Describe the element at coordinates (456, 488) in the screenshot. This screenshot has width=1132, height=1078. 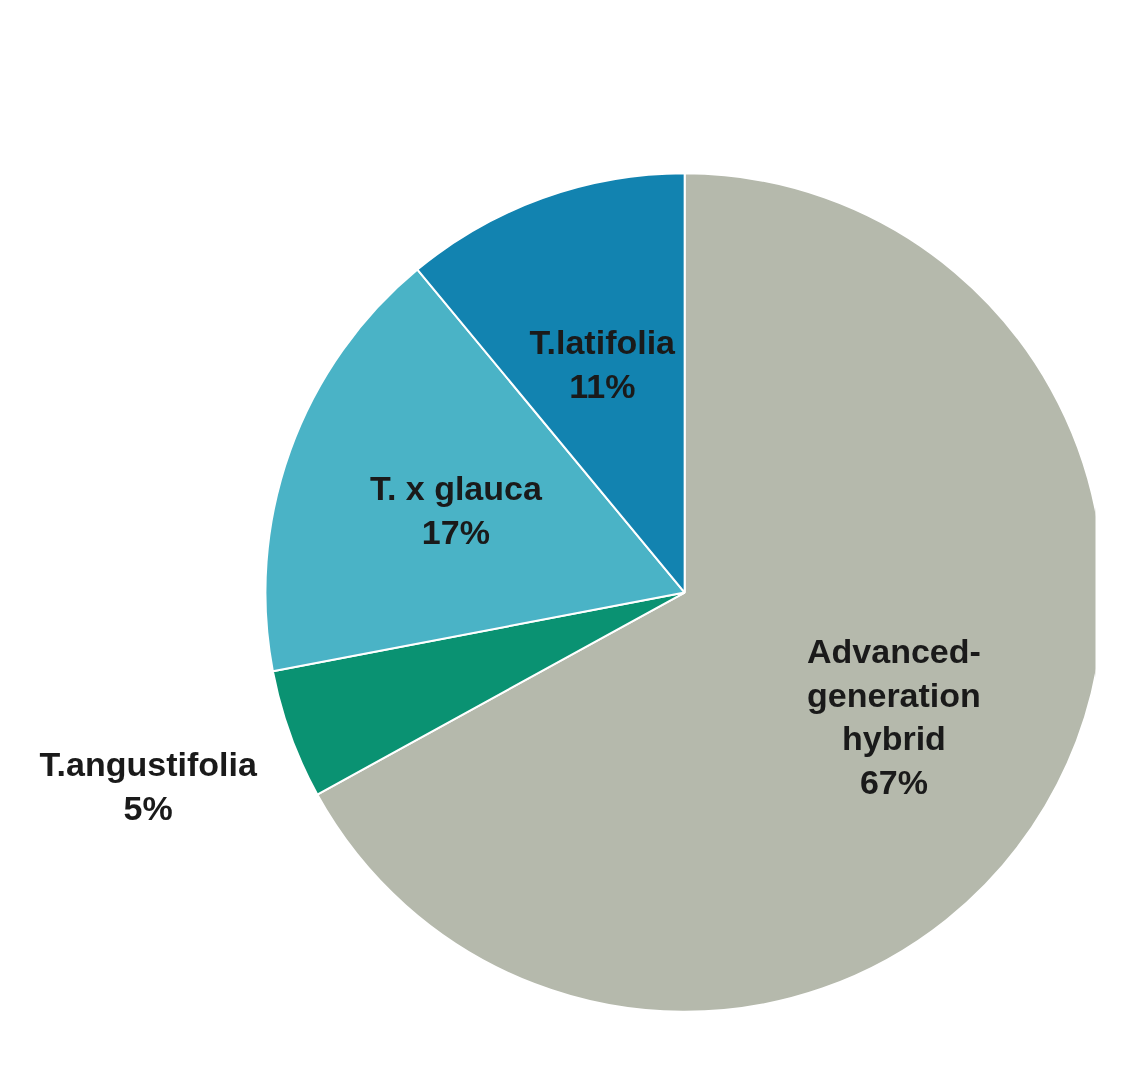
I see `slice-label: T. x glauca` at that location.